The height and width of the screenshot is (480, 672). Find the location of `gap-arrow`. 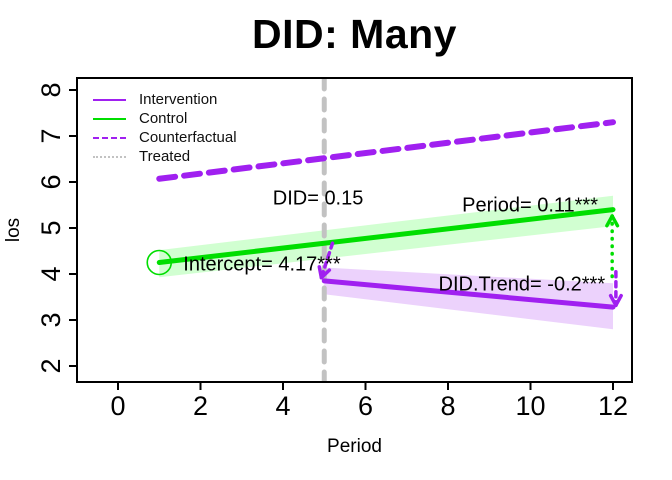

gap-arrow is located at coordinates (327, 260).